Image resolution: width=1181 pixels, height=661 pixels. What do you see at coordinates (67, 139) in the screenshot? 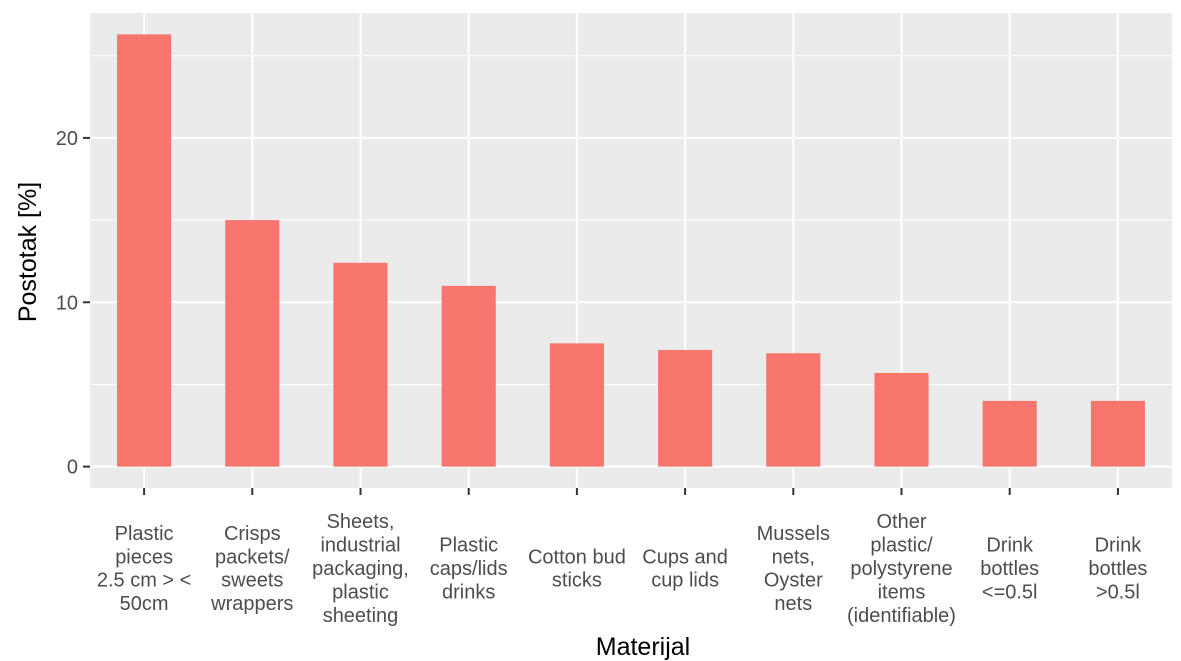
I see `y-tick-label: 20` at bounding box center [67, 139].